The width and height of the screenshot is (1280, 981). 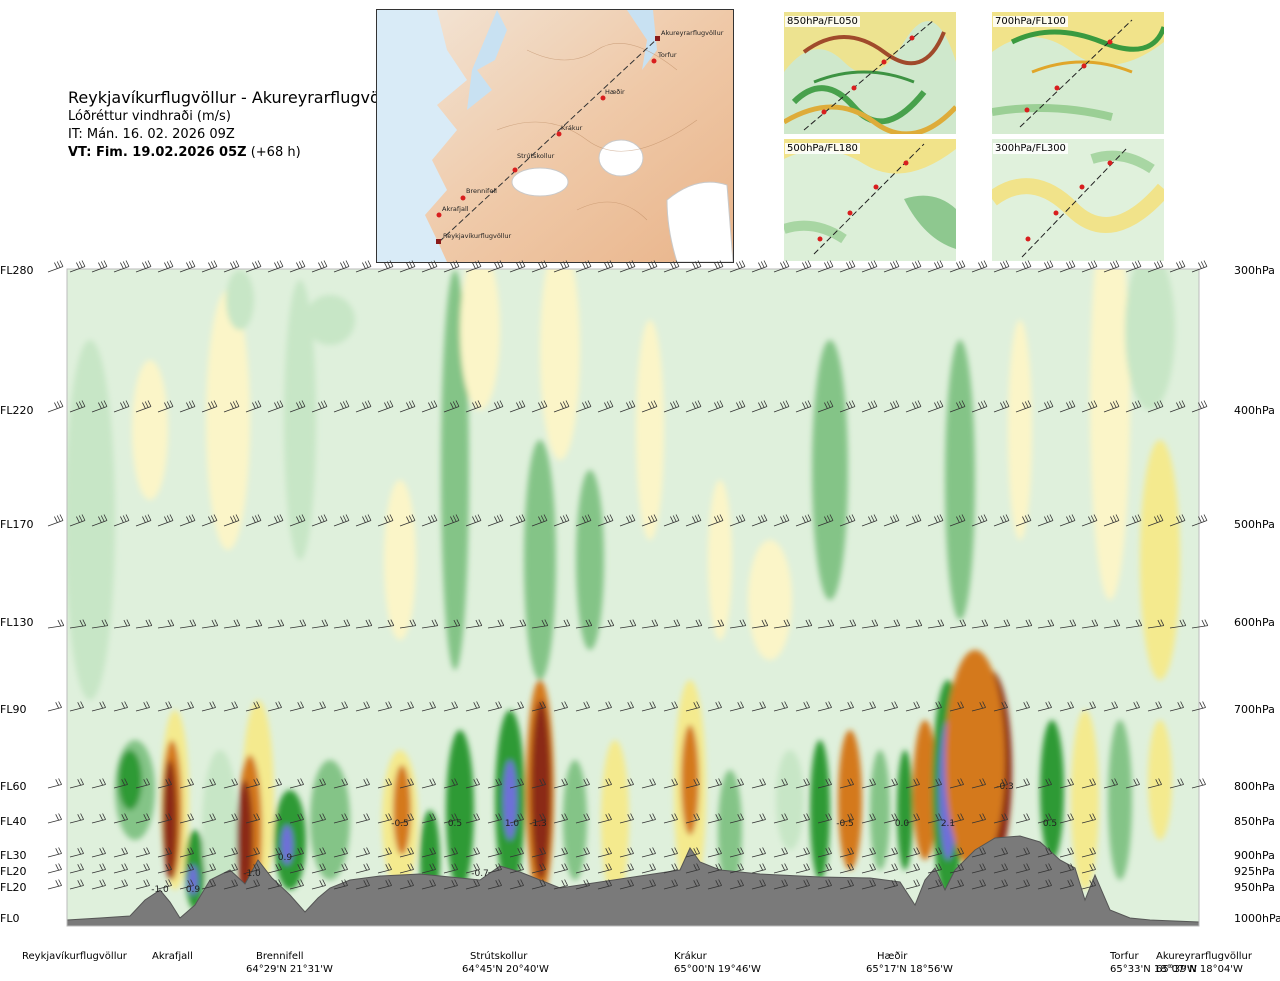 What do you see at coordinates (1257, 918) in the screenshot?
I see `right-axis-label: 1000hPa` at bounding box center [1257, 918].